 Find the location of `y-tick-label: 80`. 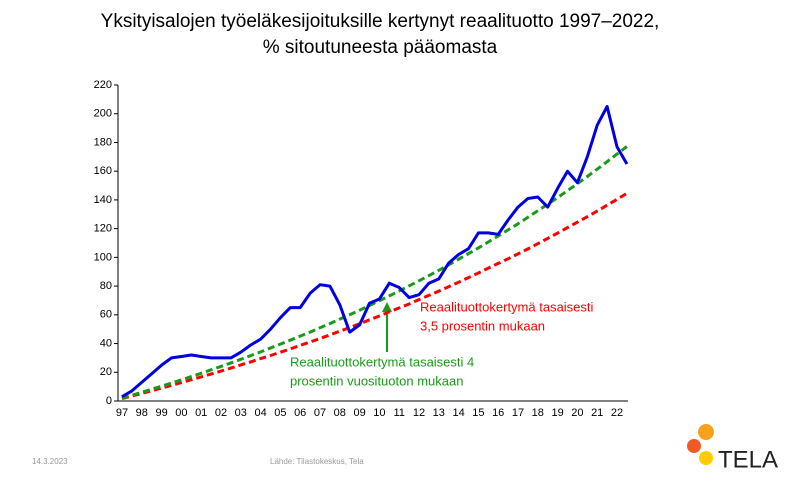

y-tick-label: 80 is located at coordinates (106, 286).